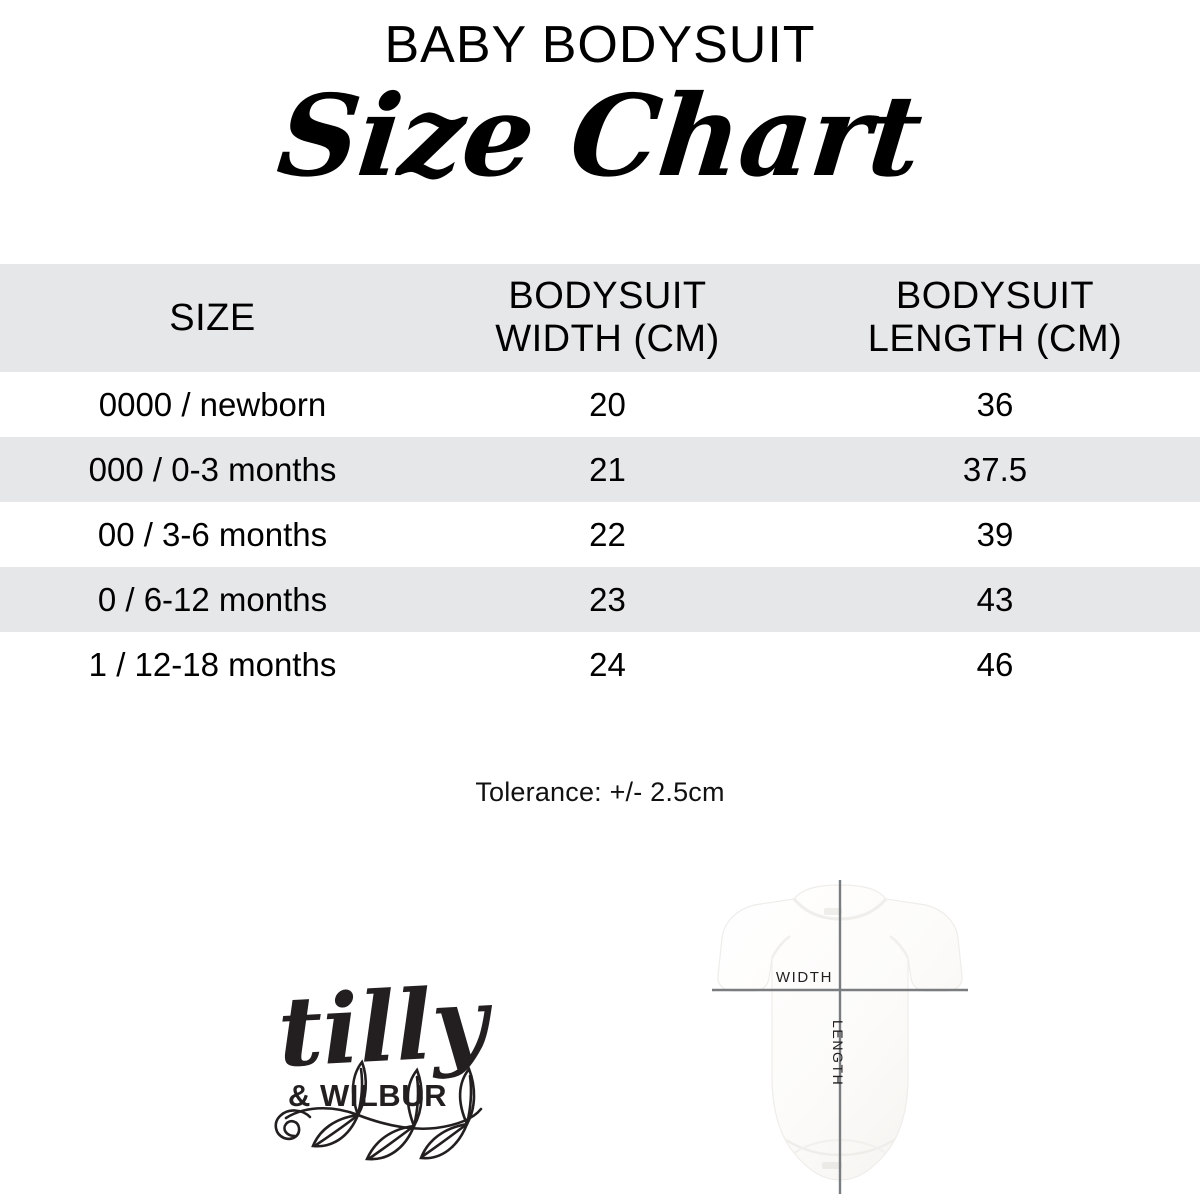 Image resolution: width=1200 pixels, height=1200 pixels. Describe the element at coordinates (600, 136) in the screenshot. I see `page-subtitle-script: Size Chart` at that location.